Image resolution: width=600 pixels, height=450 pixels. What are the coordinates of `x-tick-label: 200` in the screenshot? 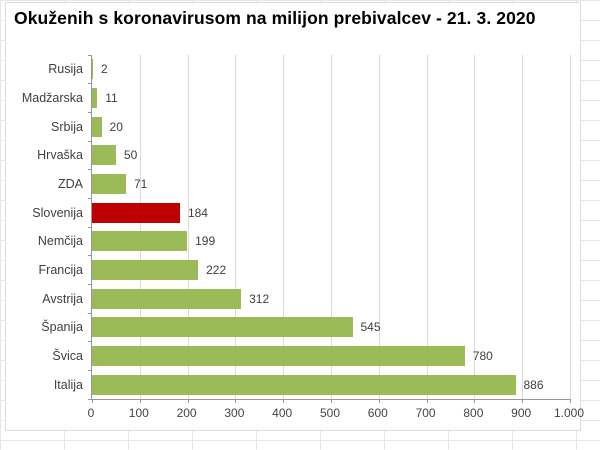 It's located at (186, 413).